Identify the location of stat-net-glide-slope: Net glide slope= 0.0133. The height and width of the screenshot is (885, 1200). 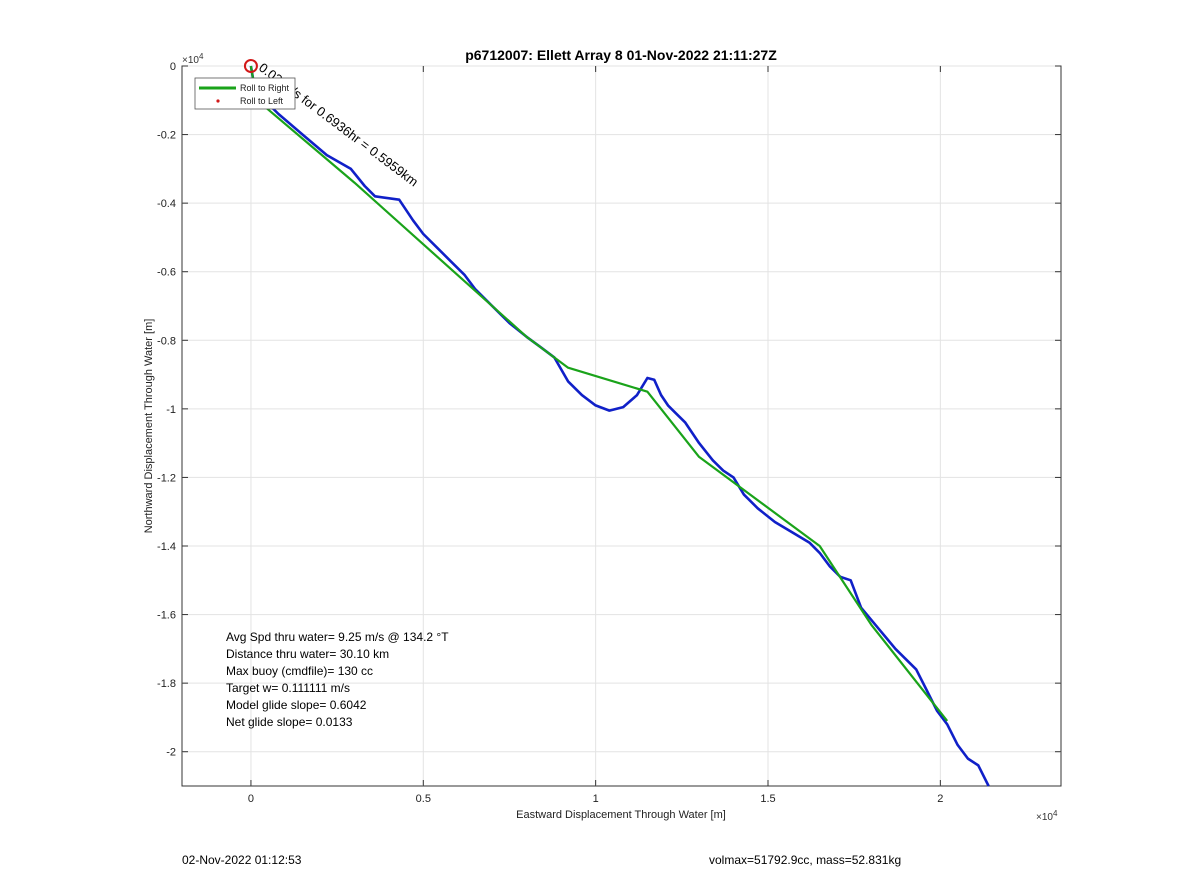
(289, 722).